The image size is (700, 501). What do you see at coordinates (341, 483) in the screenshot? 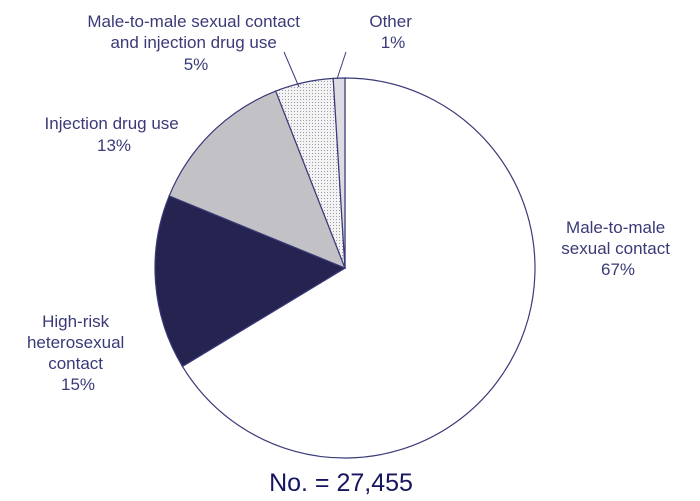
I see `sample-size-label: No. = 27,455` at bounding box center [341, 483].